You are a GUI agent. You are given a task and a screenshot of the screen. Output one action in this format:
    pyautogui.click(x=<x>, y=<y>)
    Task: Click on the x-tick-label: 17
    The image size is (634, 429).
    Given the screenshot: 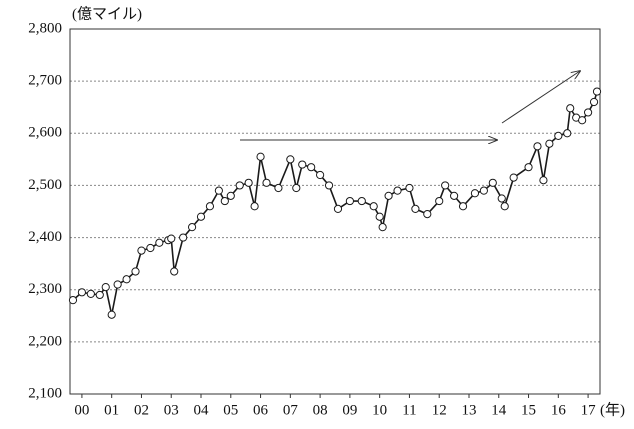 What is the action you would take?
    pyautogui.click(x=589, y=410)
    